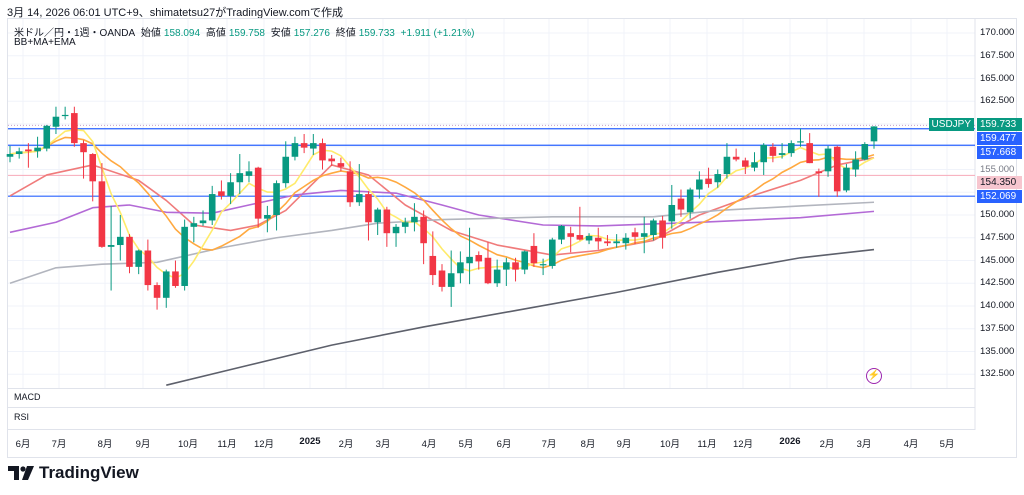 The width and height of the screenshot is (1024, 495). I want to click on time-axis-label: 10月, so click(670, 444).